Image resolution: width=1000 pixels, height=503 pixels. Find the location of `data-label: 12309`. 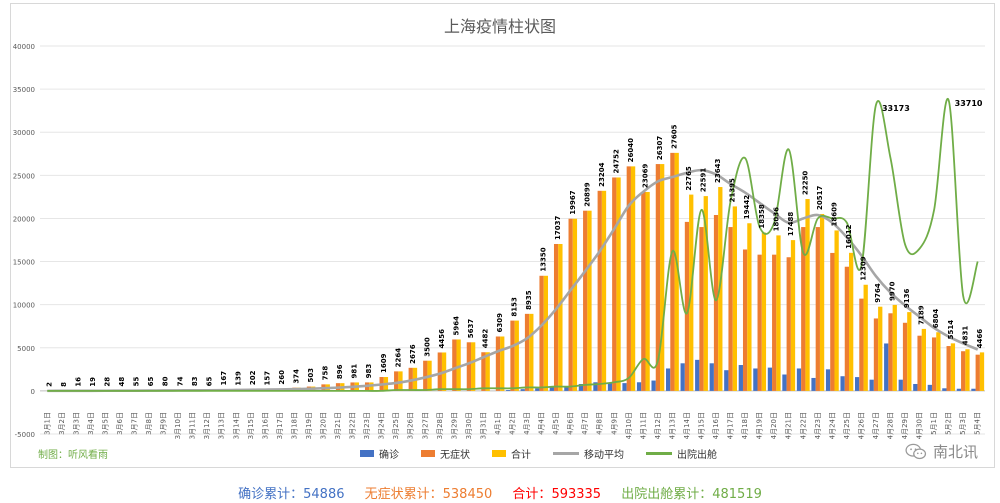

data-label: 12309 is located at coordinates (864, 268).